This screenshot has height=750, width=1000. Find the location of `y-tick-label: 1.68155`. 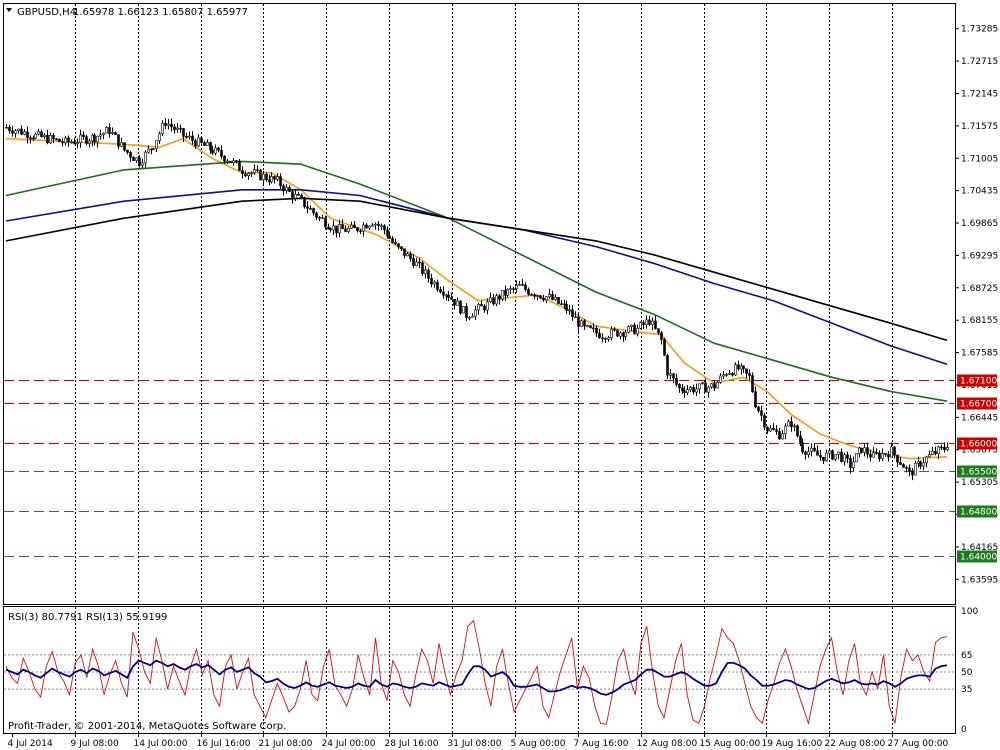

y-tick-label: 1.68155 is located at coordinates (979, 321).